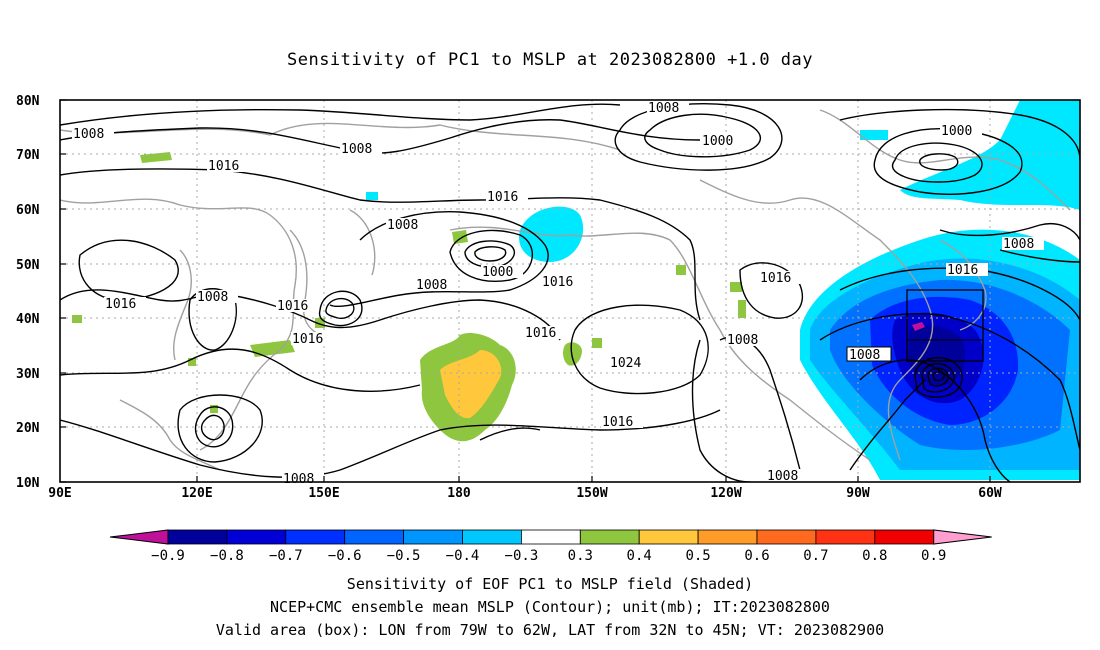 The image size is (1100, 650). What do you see at coordinates (28, 374) in the screenshot?
I see `lat-label: 30N` at bounding box center [28, 374].